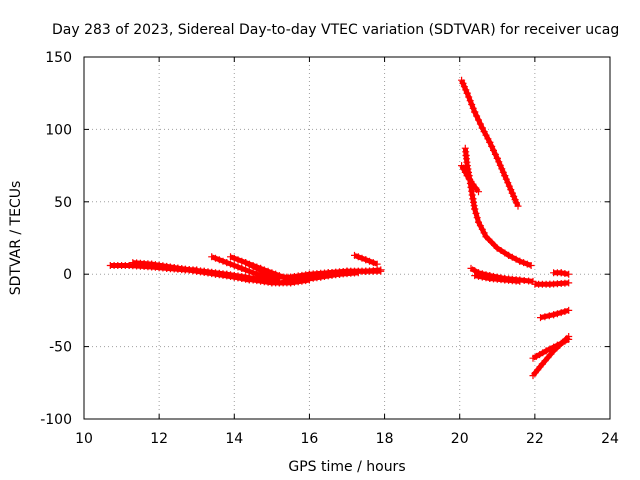 This screenshot has height=480, width=640. What do you see at coordinates (67, 275) in the screenshot?
I see `y-tick-label: 0` at bounding box center [67, 275].